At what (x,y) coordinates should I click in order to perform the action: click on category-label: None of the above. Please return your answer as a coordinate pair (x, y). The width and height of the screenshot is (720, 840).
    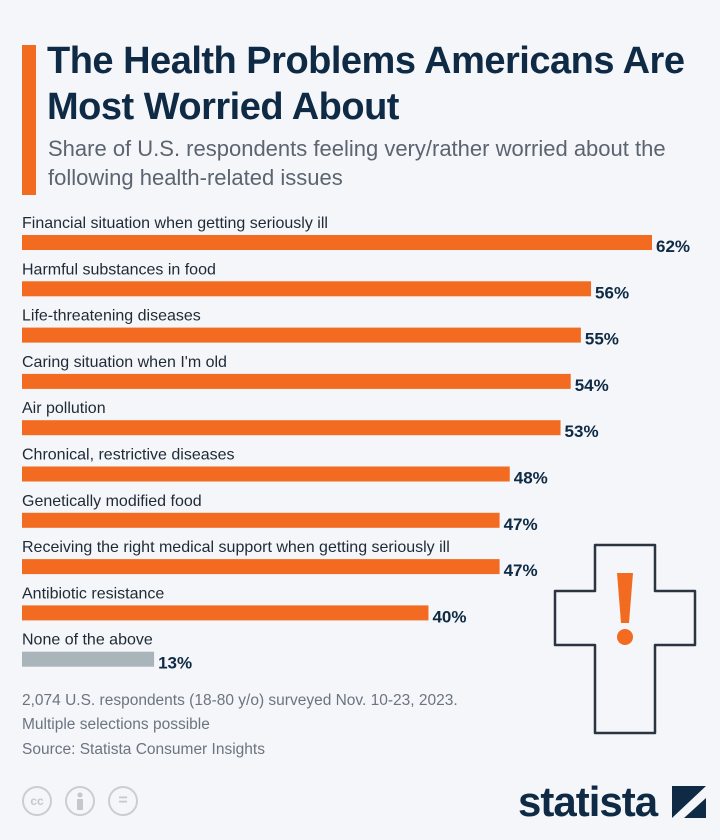
    Looking at the image, I should click on (87, 640).